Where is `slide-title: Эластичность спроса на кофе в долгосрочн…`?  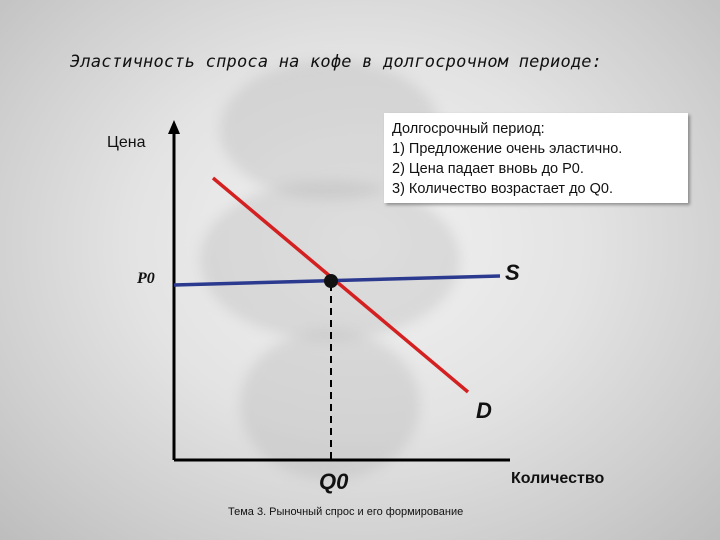 slide-title: Эластичность спроса на кофе в долгосрочн… is located at coordinates (336, 62).